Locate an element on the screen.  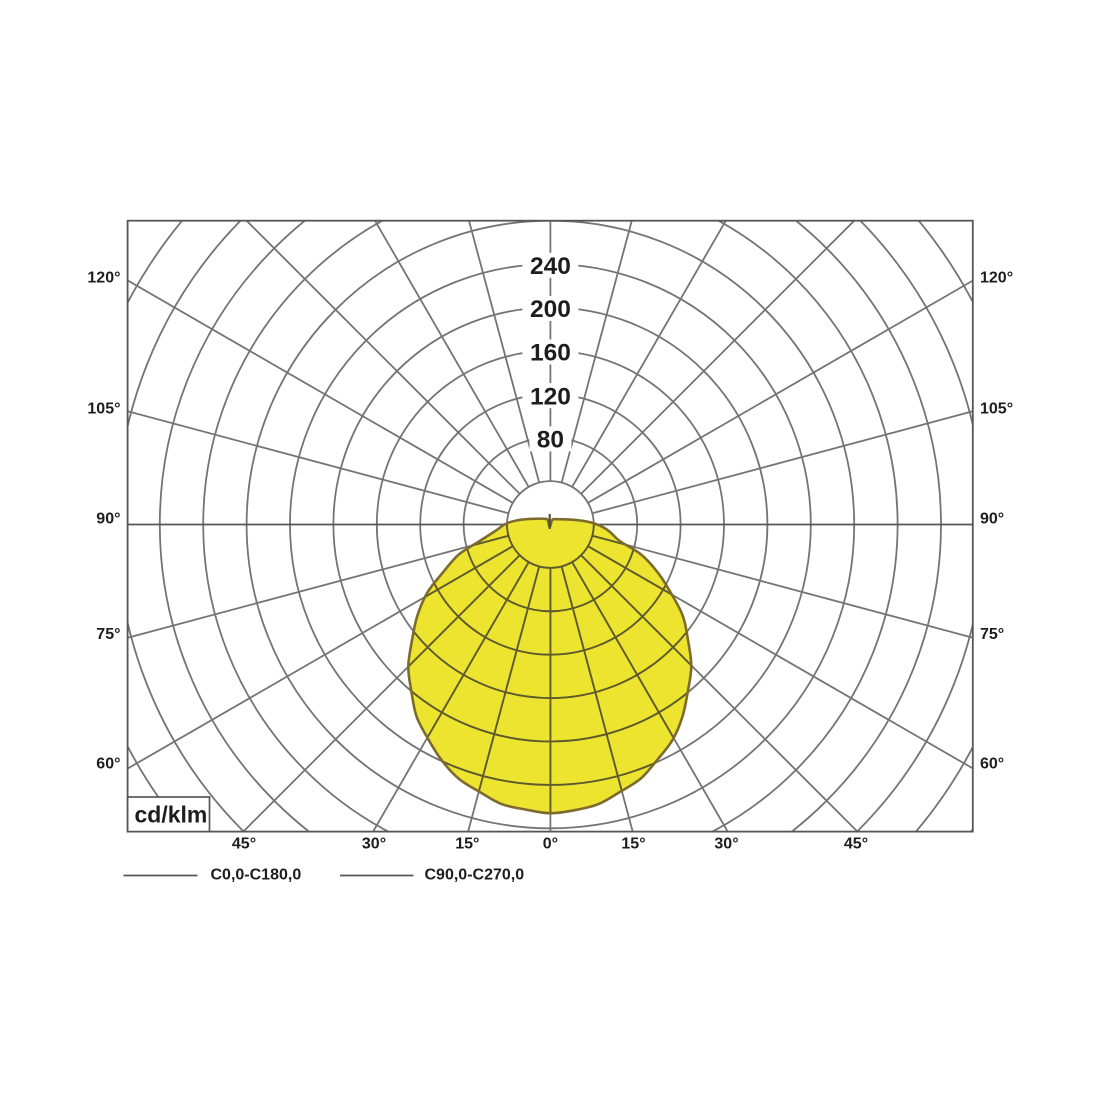
svg-text: 160 is located at coordinates (550, 353).